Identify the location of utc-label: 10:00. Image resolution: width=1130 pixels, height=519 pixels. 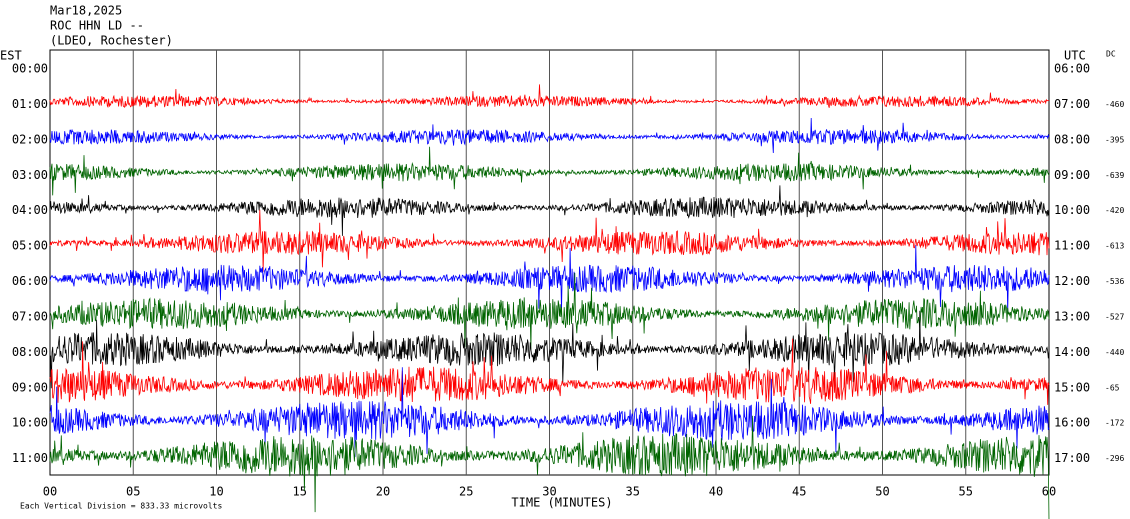
(1072, 210).